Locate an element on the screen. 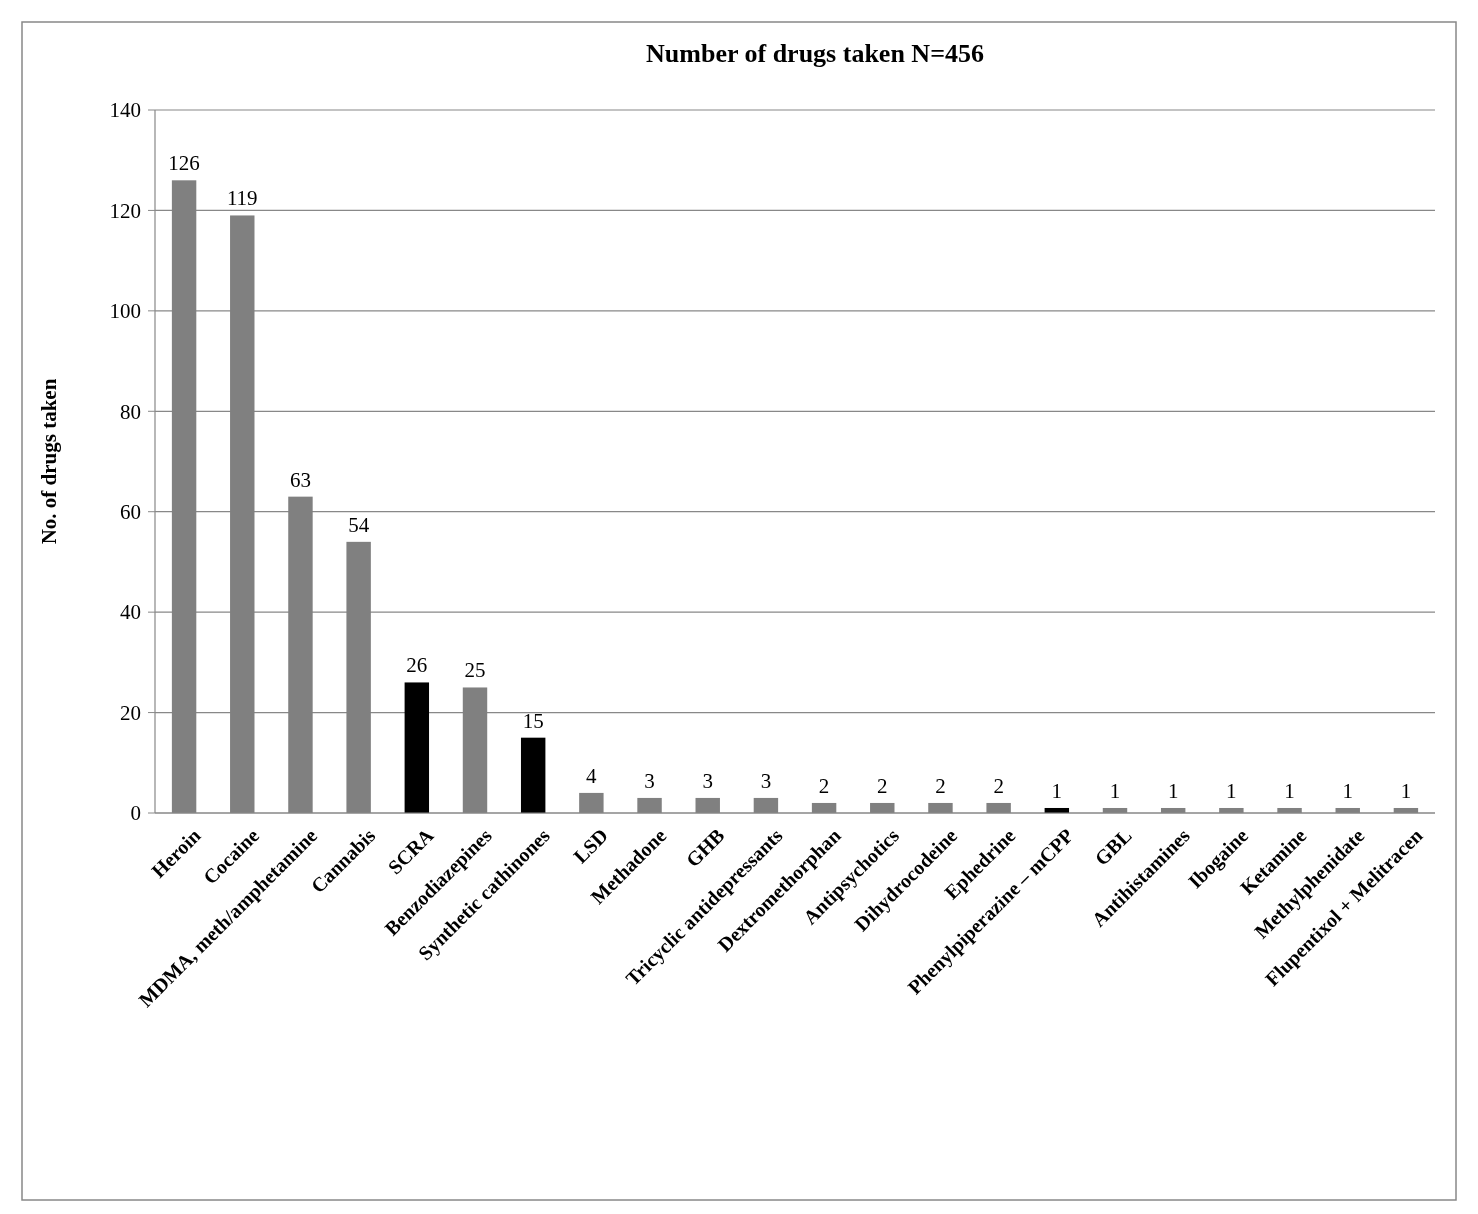  y-tick-label: 120 is located at coordinates (125, 210).